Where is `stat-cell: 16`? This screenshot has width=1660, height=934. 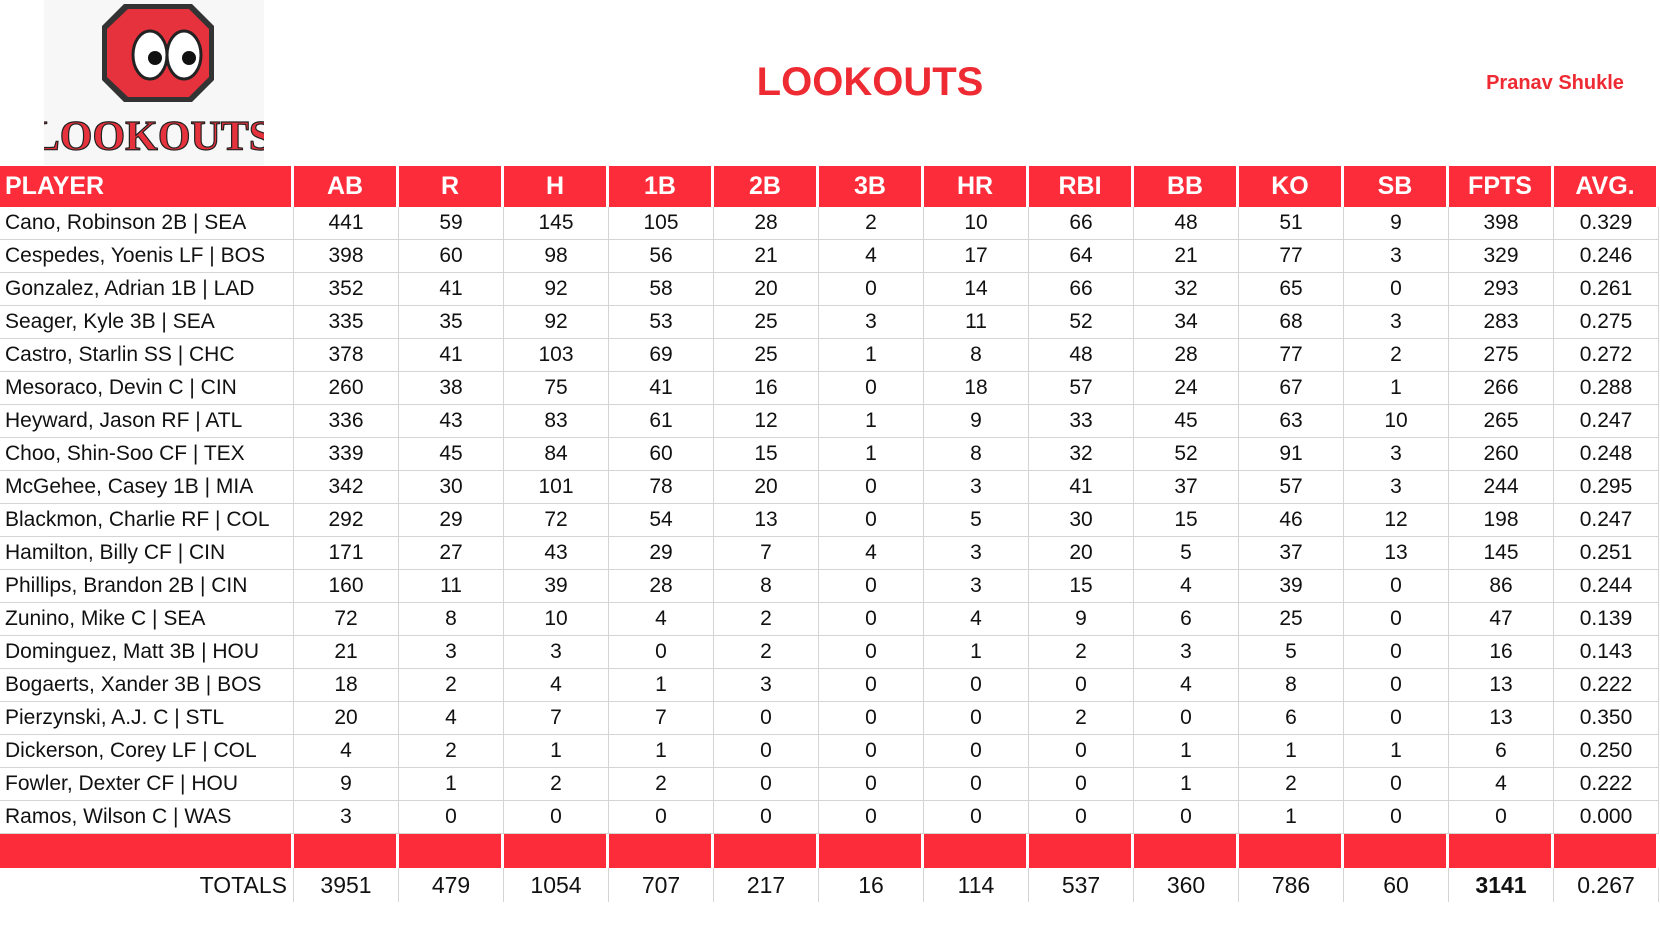 stat-cell: 16 is located at coordinates (766, 388).